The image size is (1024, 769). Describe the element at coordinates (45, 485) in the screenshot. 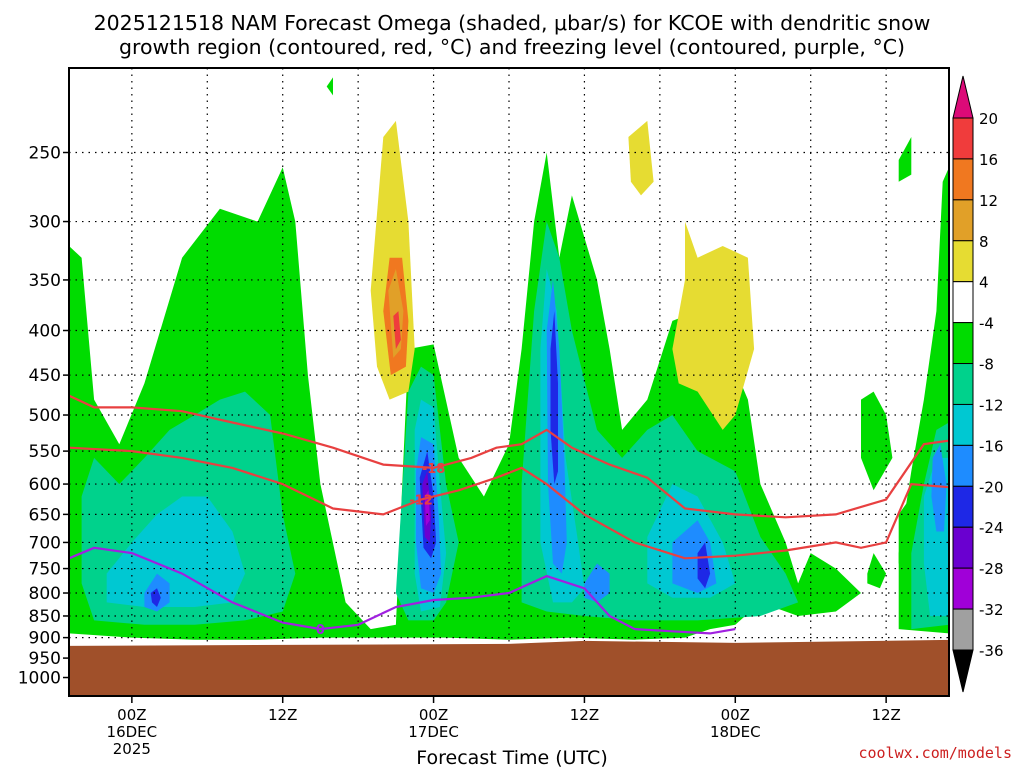

I see `y-tick-label: 600` at that location.